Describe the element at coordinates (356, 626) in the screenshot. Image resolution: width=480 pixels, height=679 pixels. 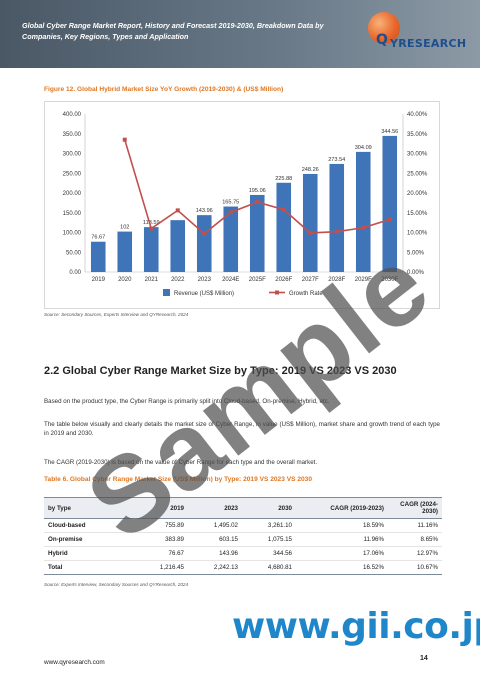
I see `gii-watermark: www.gii.co.jp` at that location.